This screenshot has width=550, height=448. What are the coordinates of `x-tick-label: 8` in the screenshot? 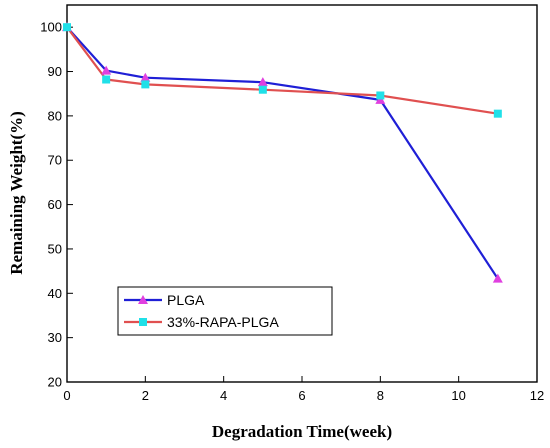 It's located at (380, 395).